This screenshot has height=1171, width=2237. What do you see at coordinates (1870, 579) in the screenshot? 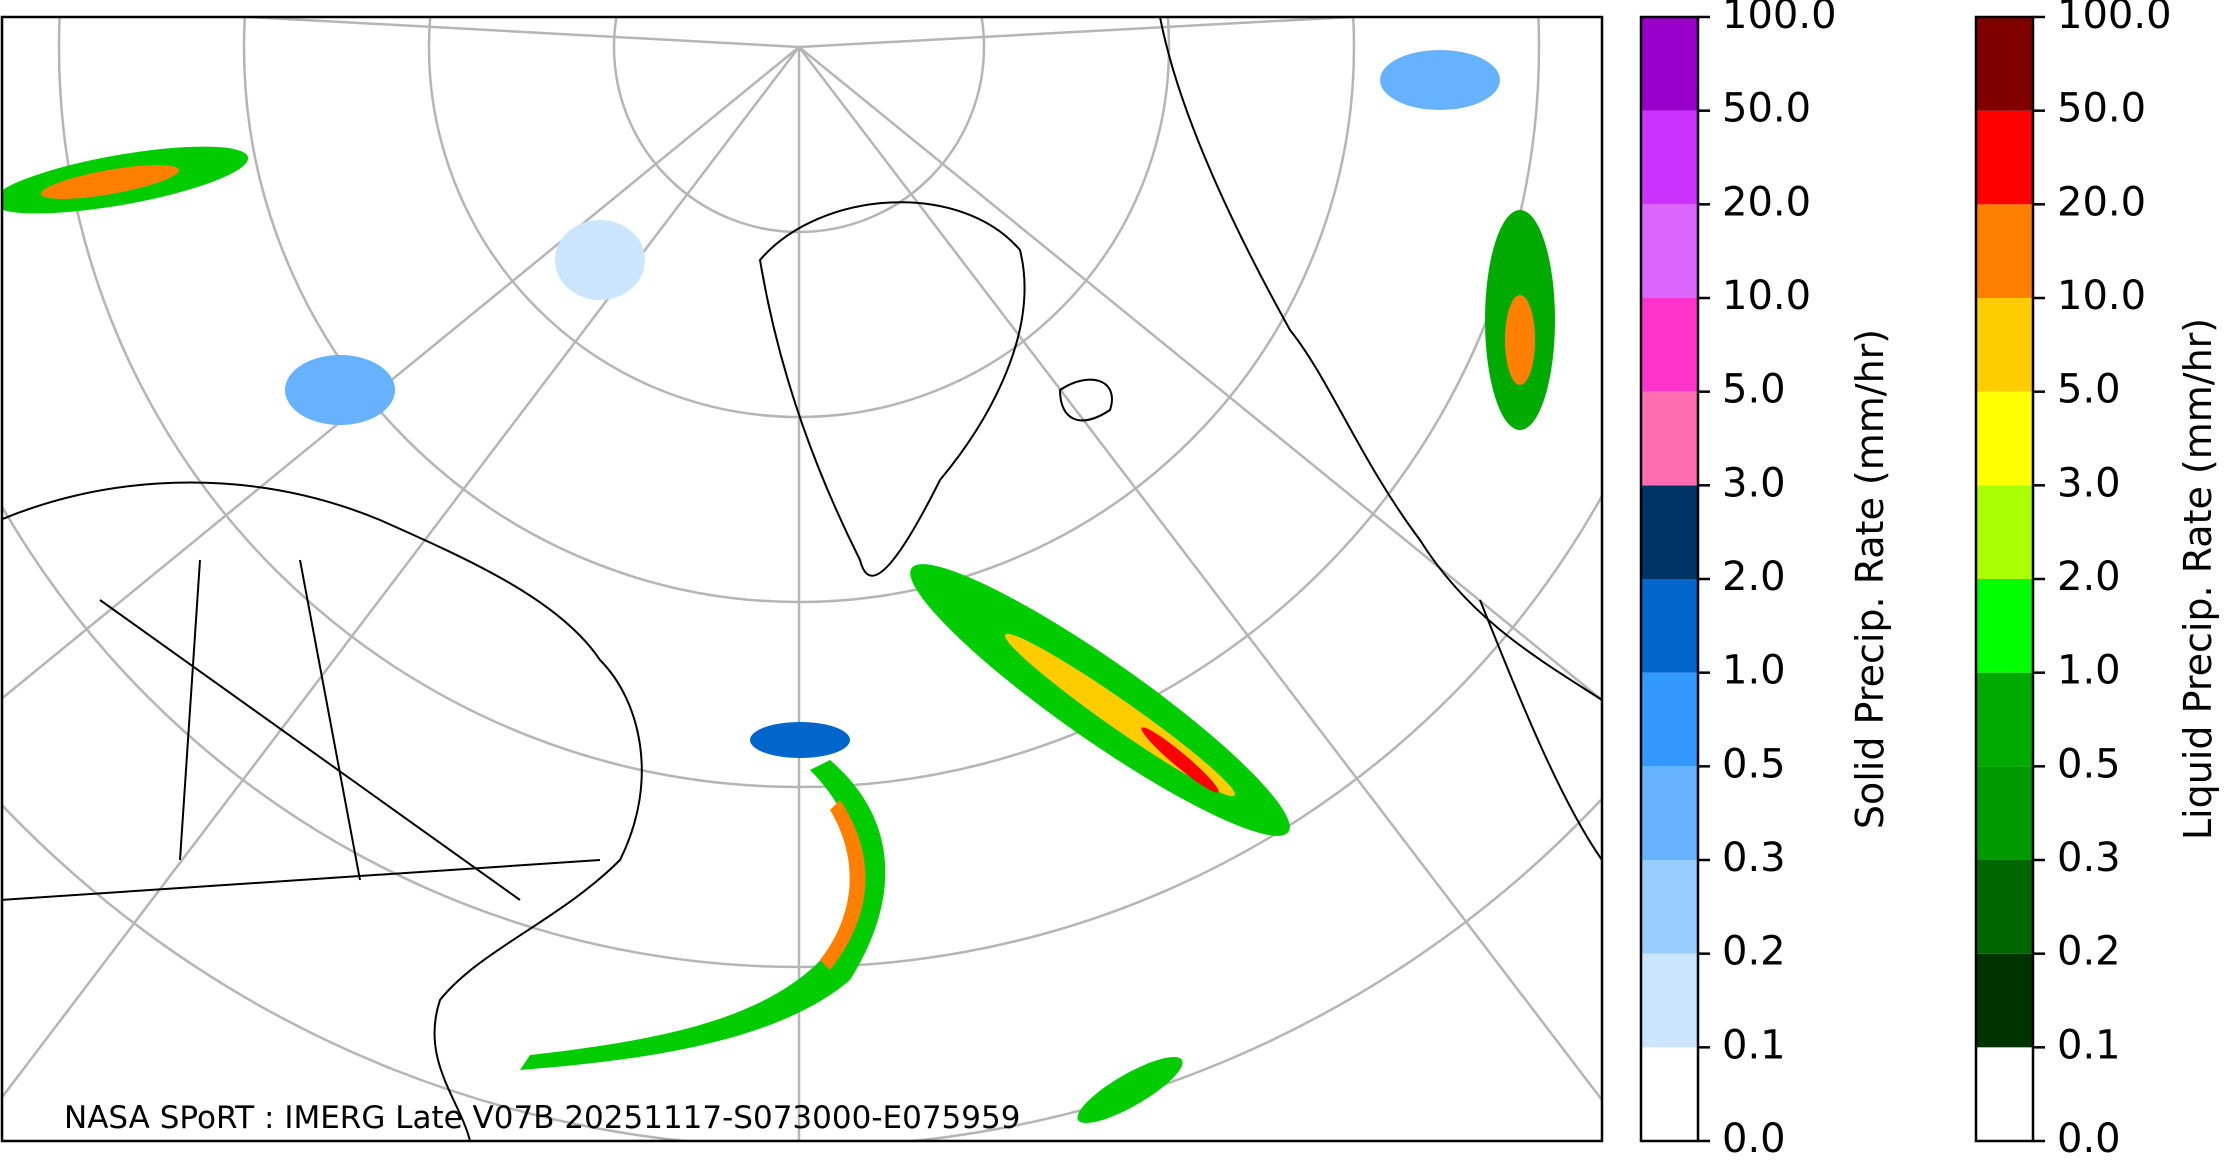
I see `colorbar-label: Solid Precip. Rate (mm/hr)` at bounding box center [1870, 579].